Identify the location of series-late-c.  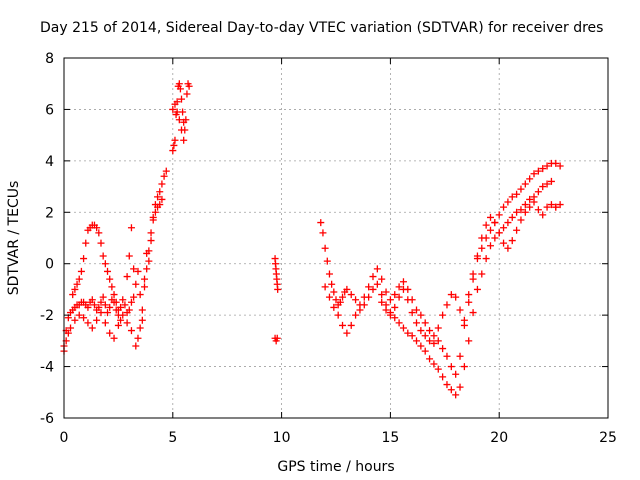
(469, 272).